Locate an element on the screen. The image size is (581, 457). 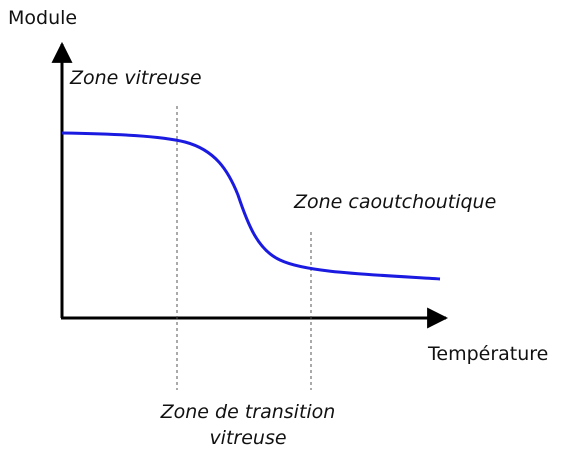
y-axis-label: Module is located at coordinates (42, 18).